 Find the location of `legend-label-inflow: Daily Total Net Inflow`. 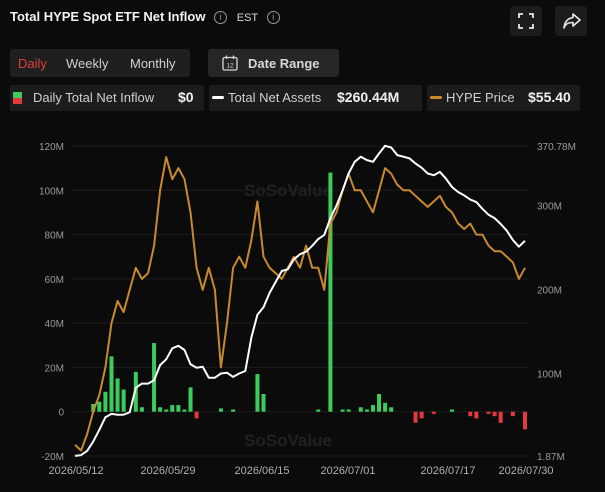

legend-label-inflow: Daily Total Net Inflow is located at coordinates (94, 97).